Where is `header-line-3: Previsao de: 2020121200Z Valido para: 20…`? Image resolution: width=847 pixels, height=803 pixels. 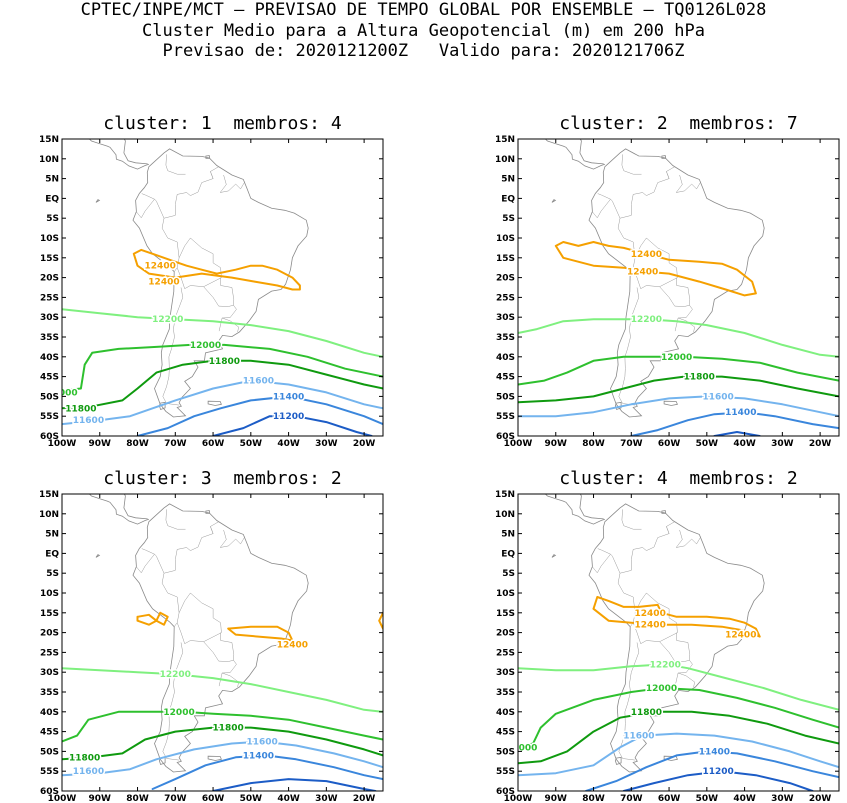 header-line-3: Previsao de: 2020121200Z Valido para: 20… is located at coordinates (423, 51).